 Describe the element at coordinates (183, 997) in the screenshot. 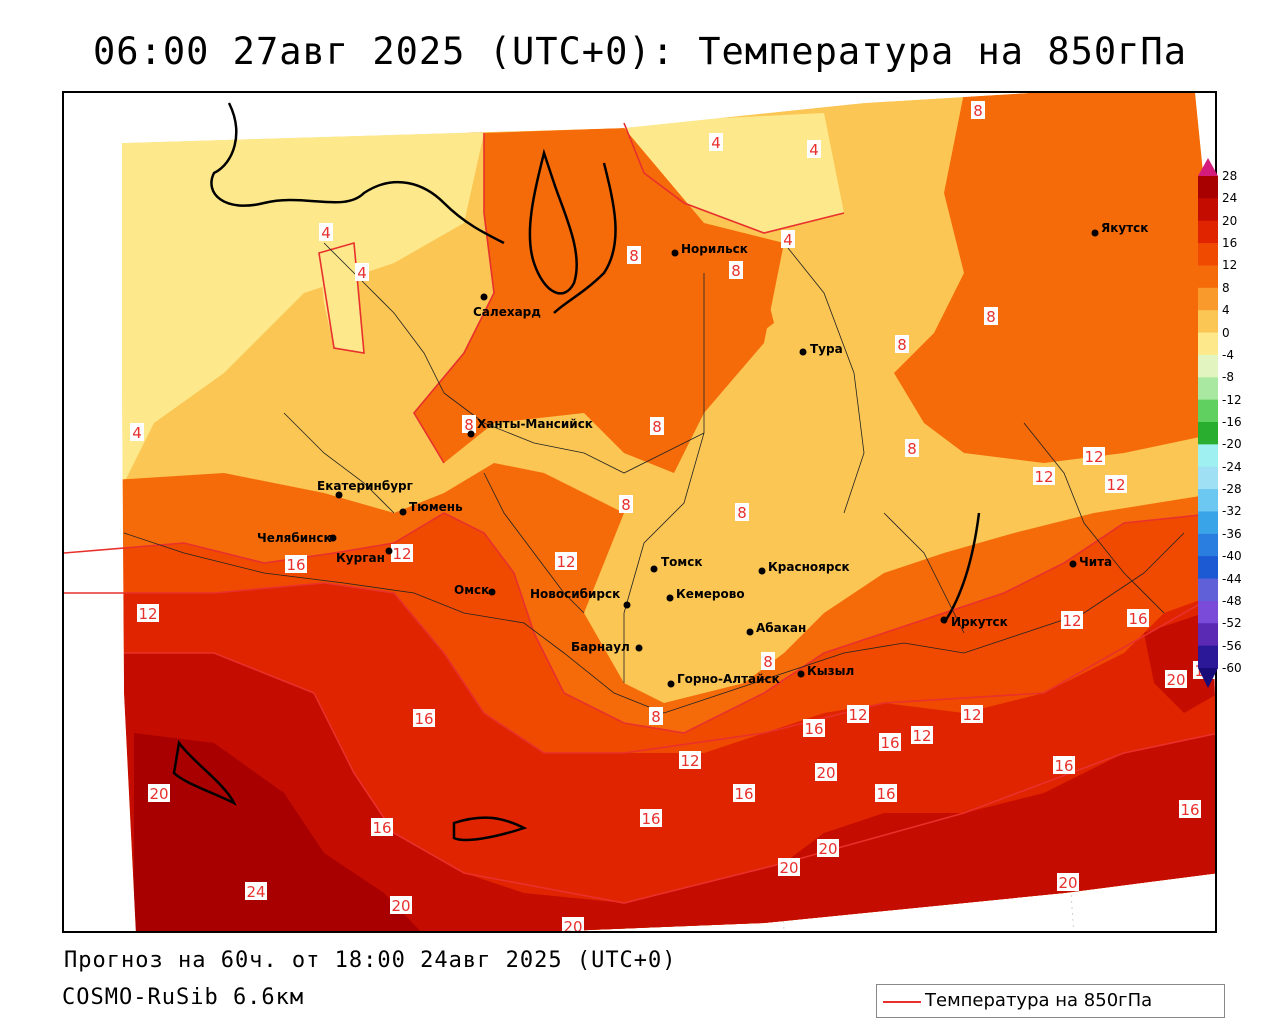

I see `model-name: COSMO-RuSib 6.6км` at that location.